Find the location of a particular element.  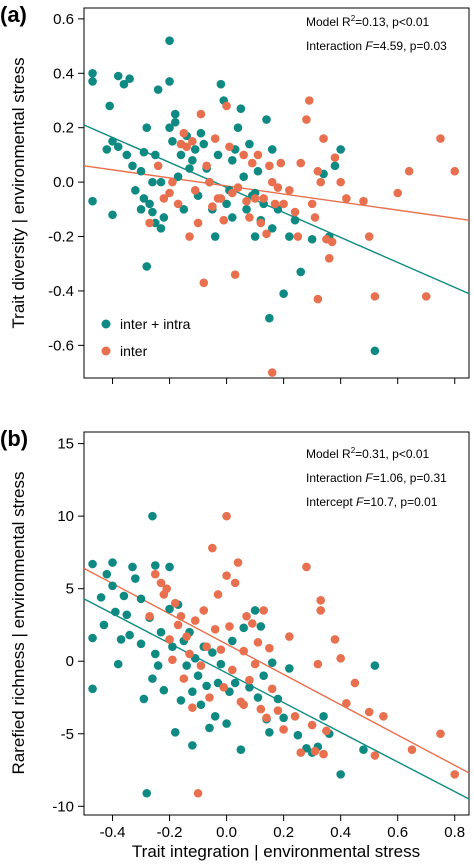

x-tick-label: 0.2 is located at coordinates (283, 832).